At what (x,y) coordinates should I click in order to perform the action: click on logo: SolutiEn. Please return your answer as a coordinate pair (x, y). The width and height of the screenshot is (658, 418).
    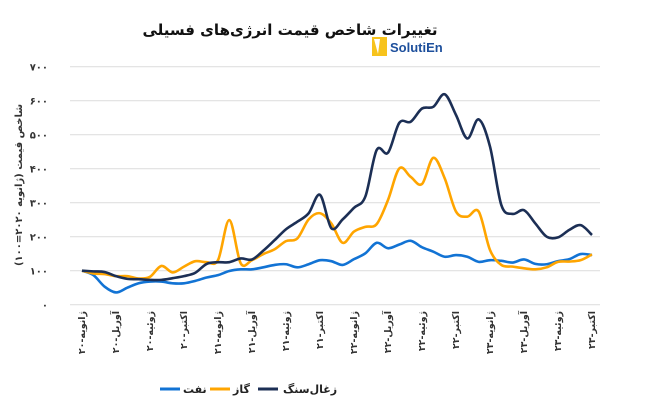
    Looking at the image, I should click on (407, 46).